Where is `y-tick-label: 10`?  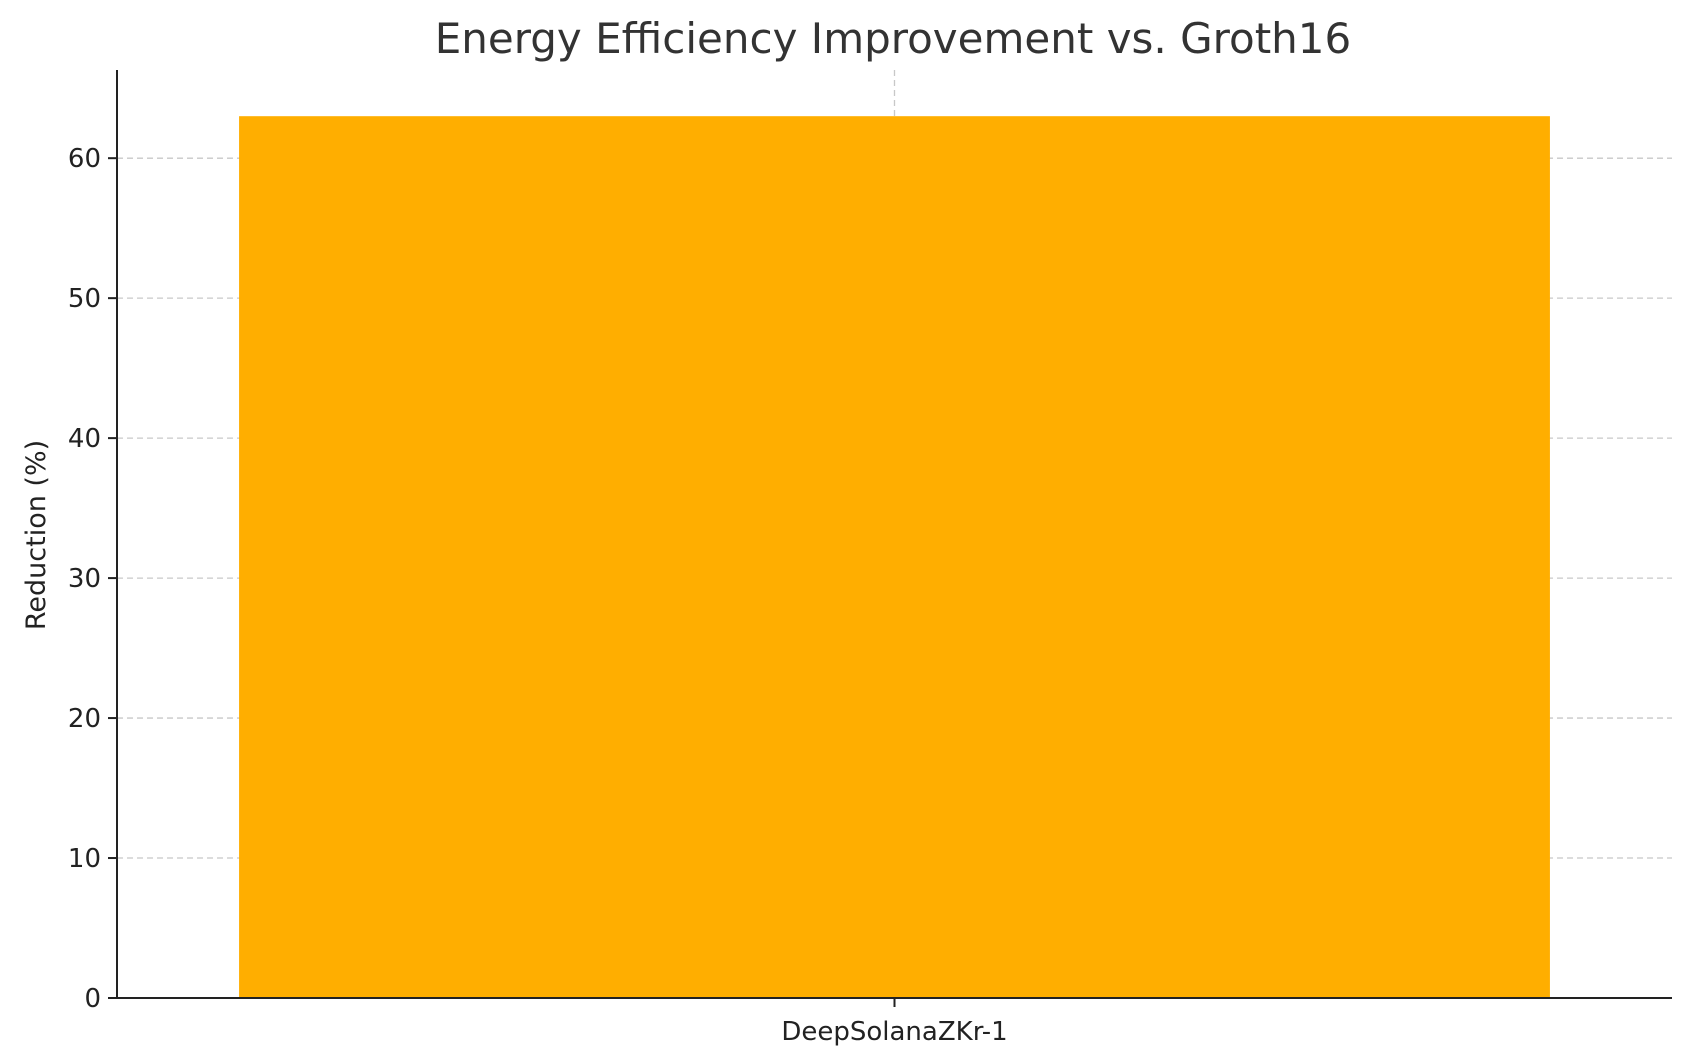 y-tick-label: 10 is located at coordinates (84, 859).